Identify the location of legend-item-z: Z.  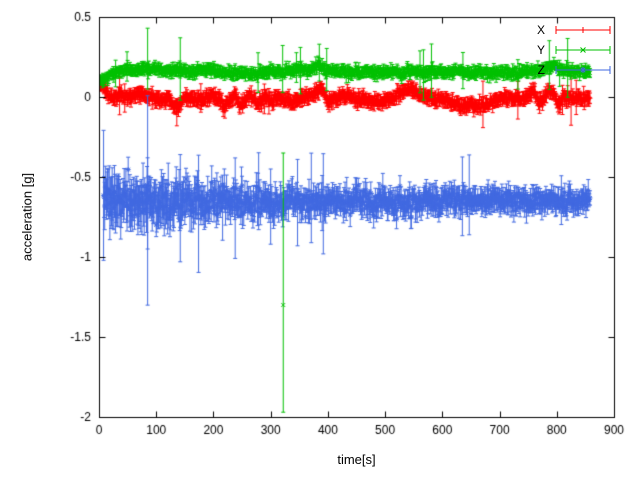
(574, 70).